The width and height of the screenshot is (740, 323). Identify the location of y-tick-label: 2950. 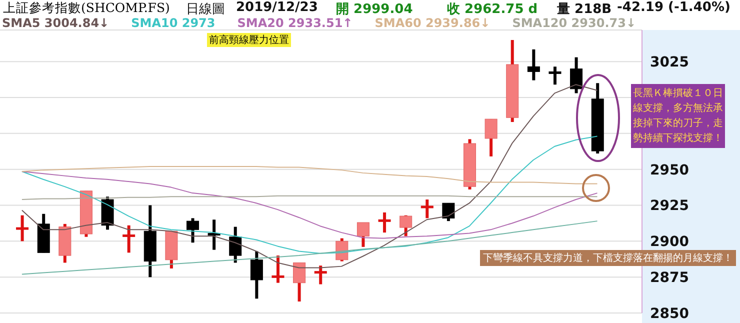
(670, 170).